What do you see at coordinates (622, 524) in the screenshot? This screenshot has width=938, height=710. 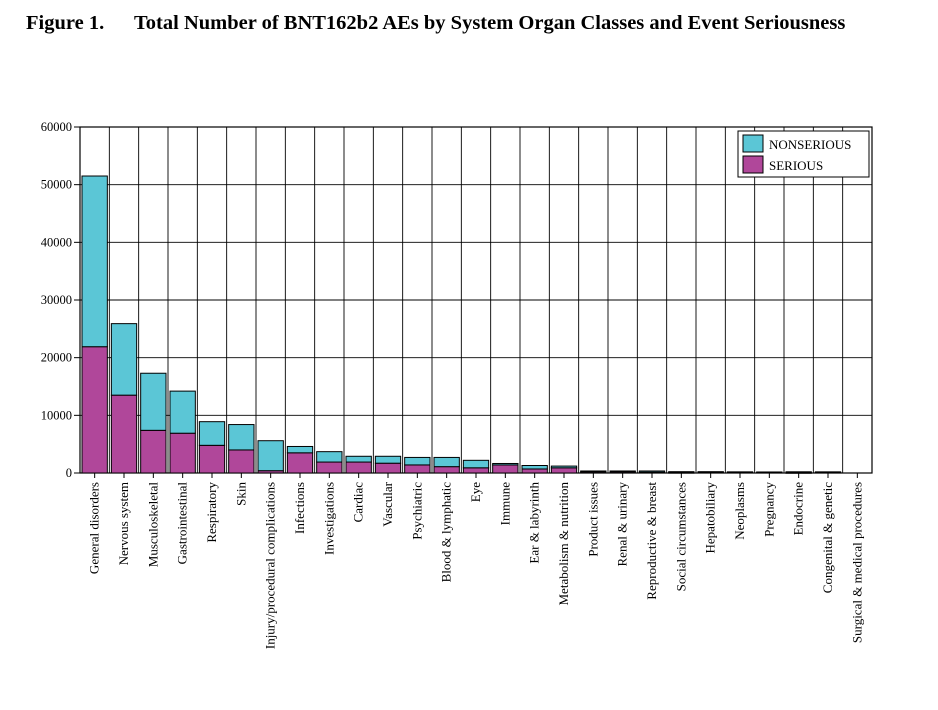 I see `x-tick-label: Renal & urinary` at bounding box center [622, 524].